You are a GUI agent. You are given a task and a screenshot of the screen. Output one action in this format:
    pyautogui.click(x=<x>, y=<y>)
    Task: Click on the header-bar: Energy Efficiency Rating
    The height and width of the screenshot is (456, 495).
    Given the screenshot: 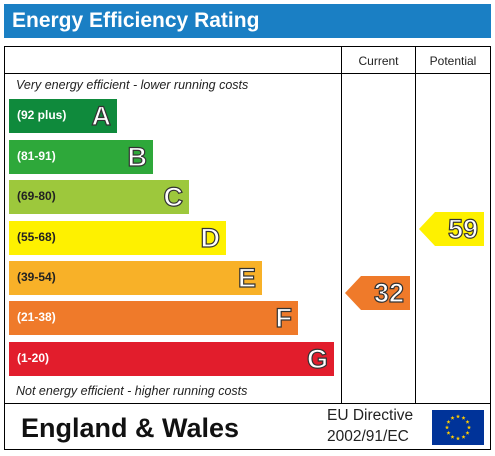 What is the action you would take?
    pyautogui.click(x=247, y=21)
    